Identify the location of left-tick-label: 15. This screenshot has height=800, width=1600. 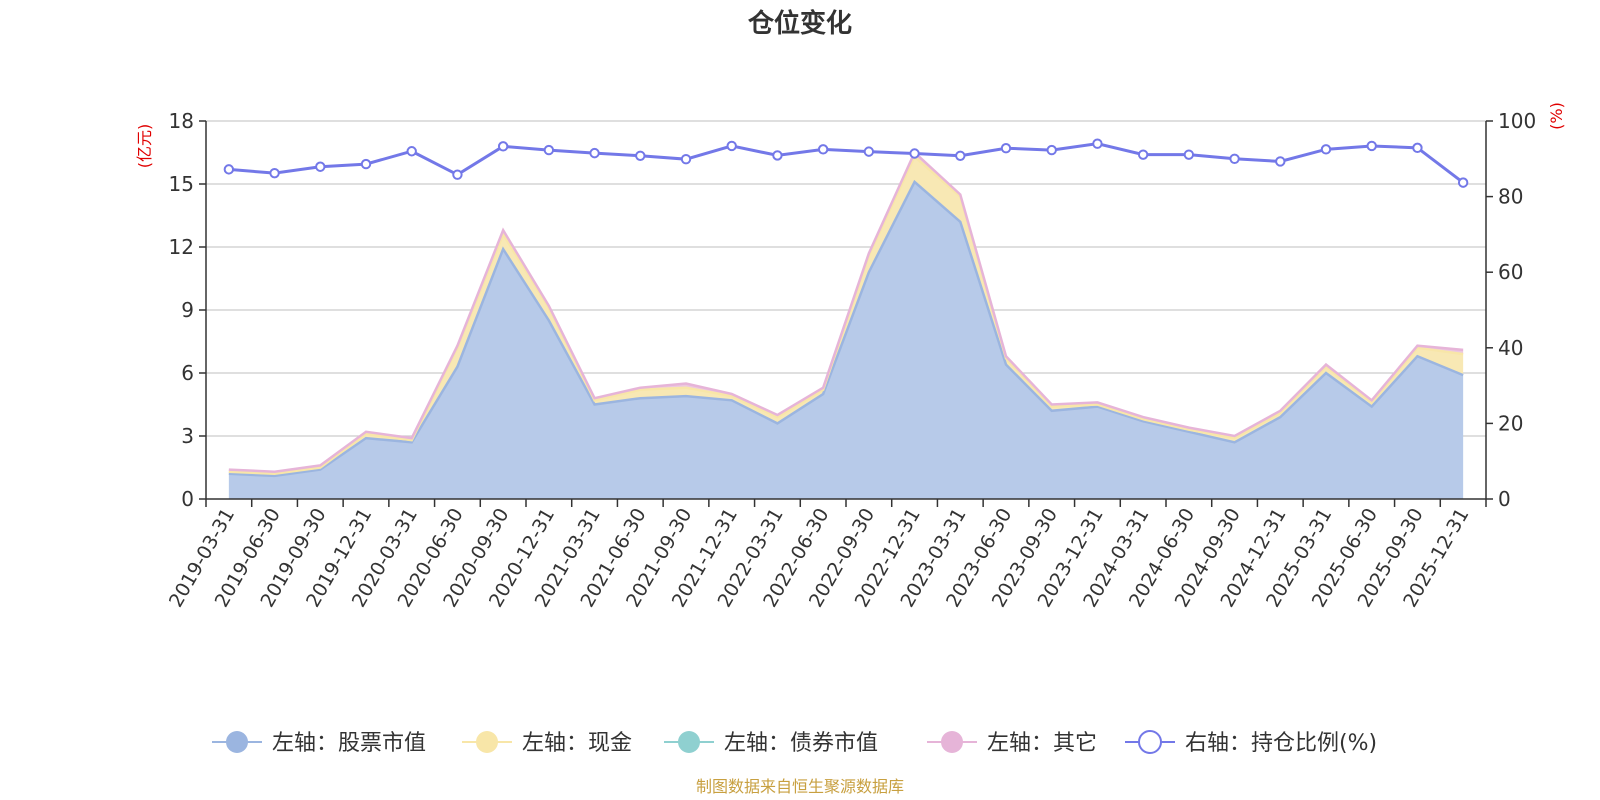
(181, 184).